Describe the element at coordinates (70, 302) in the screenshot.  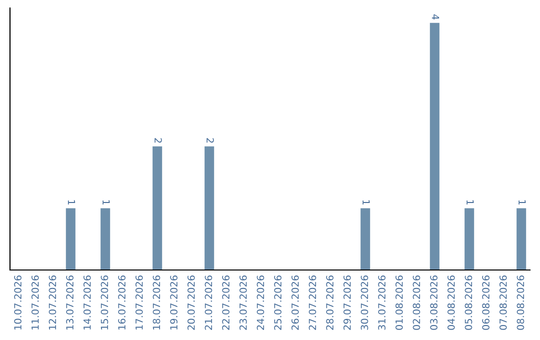
I see `x-tick-label: 13.07.2026` at that location.